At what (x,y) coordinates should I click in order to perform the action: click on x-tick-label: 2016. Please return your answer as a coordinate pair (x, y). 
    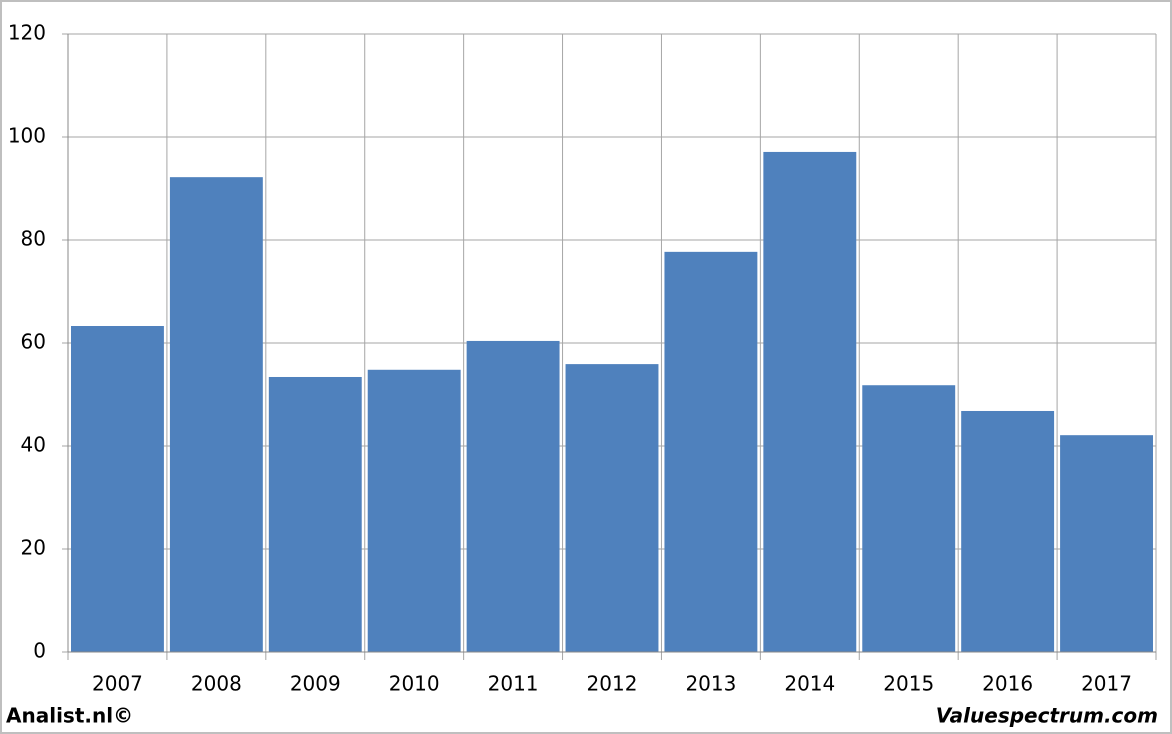
    Looking at the image, I should click on (1007, 684).